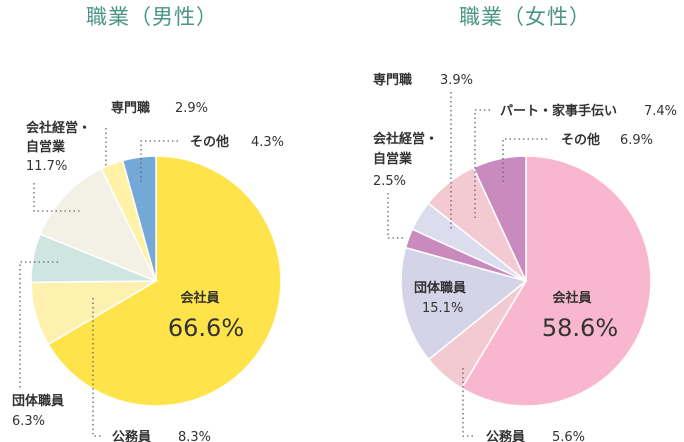 This screenshot has height=442, width=684. What do you see at coordinates (393, 159) in the screenshot?
I see `female-label-business-owner-2: 自営業` at bounding box center [393, 159].